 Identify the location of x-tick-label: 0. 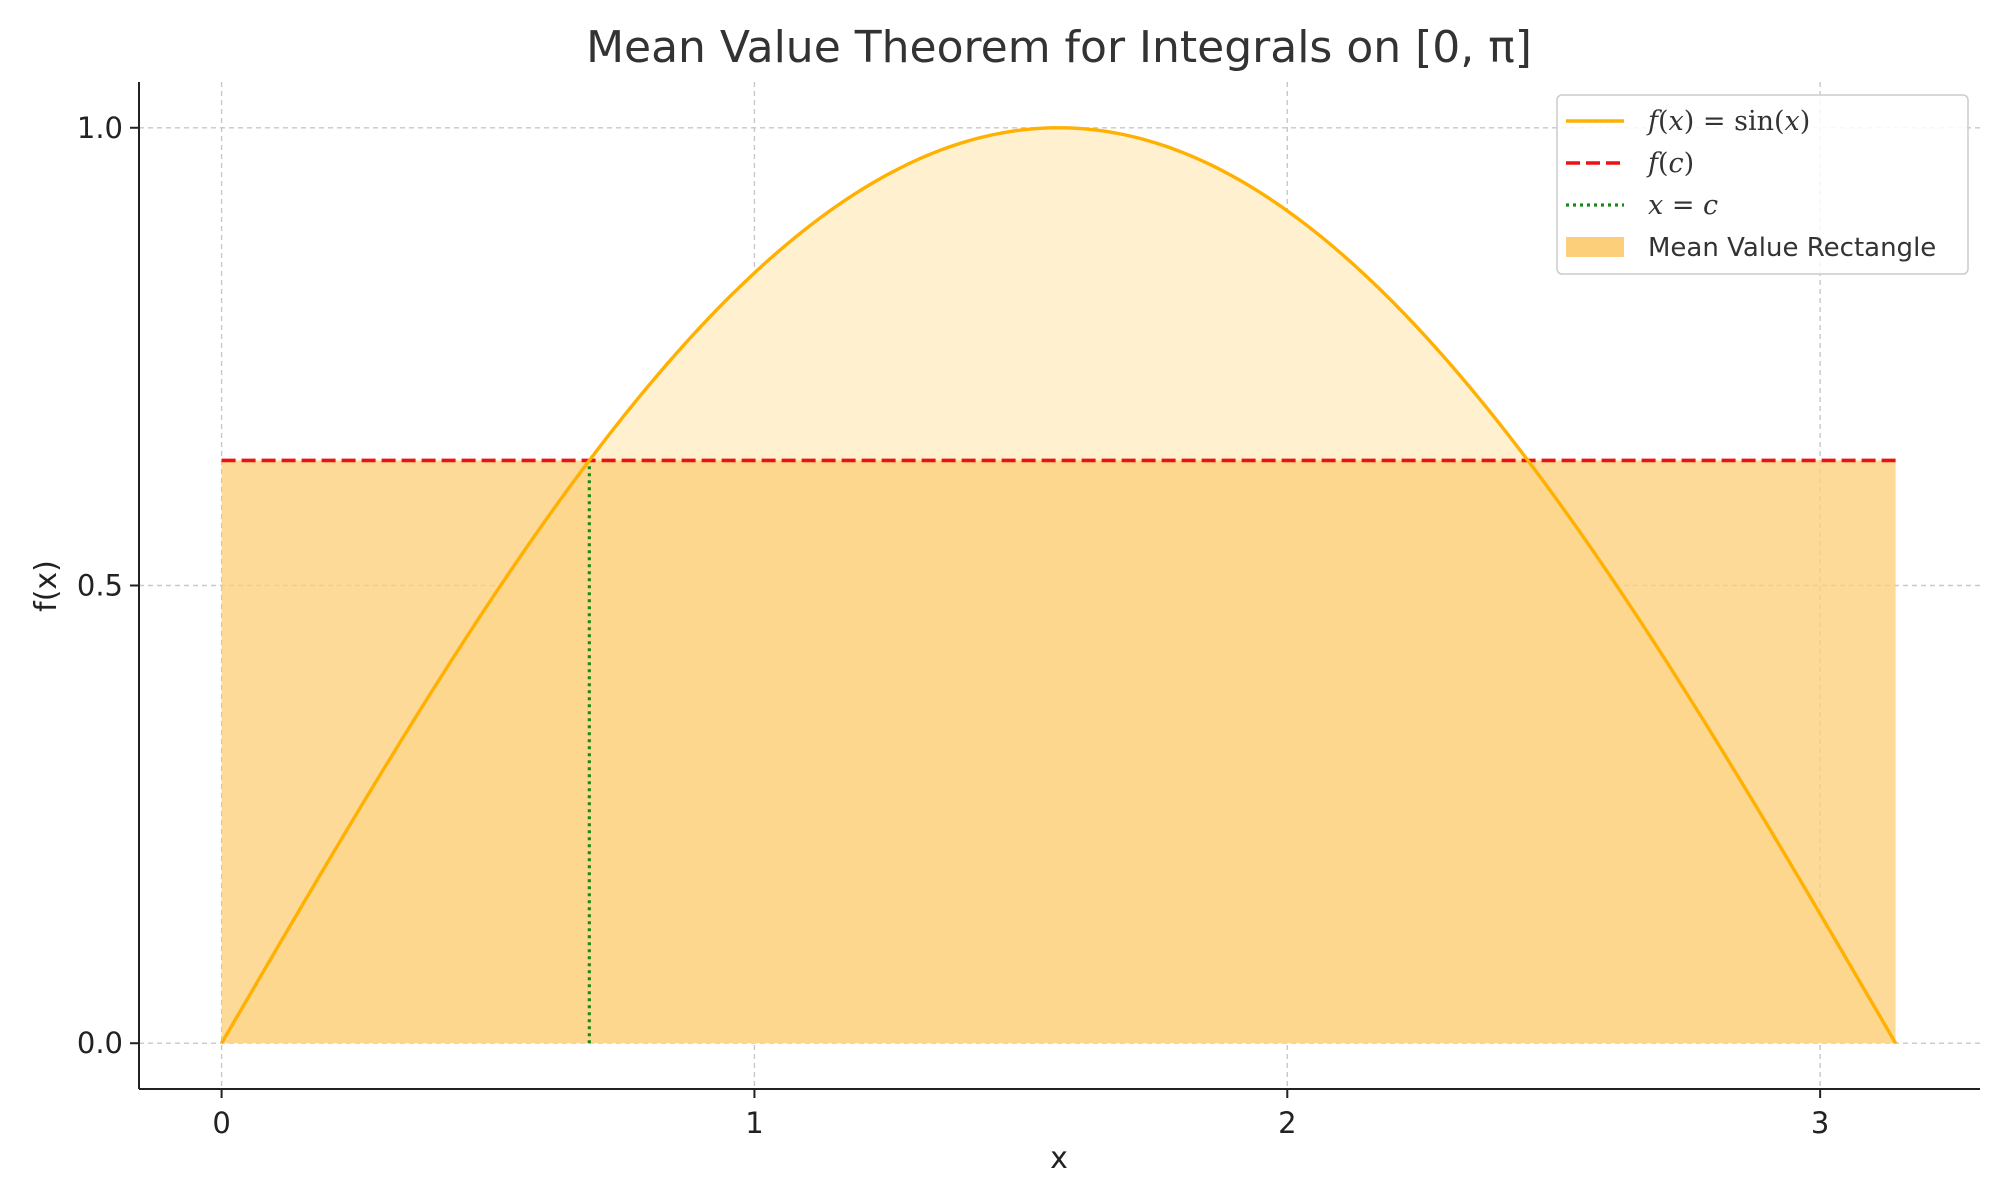
(221, 1123).